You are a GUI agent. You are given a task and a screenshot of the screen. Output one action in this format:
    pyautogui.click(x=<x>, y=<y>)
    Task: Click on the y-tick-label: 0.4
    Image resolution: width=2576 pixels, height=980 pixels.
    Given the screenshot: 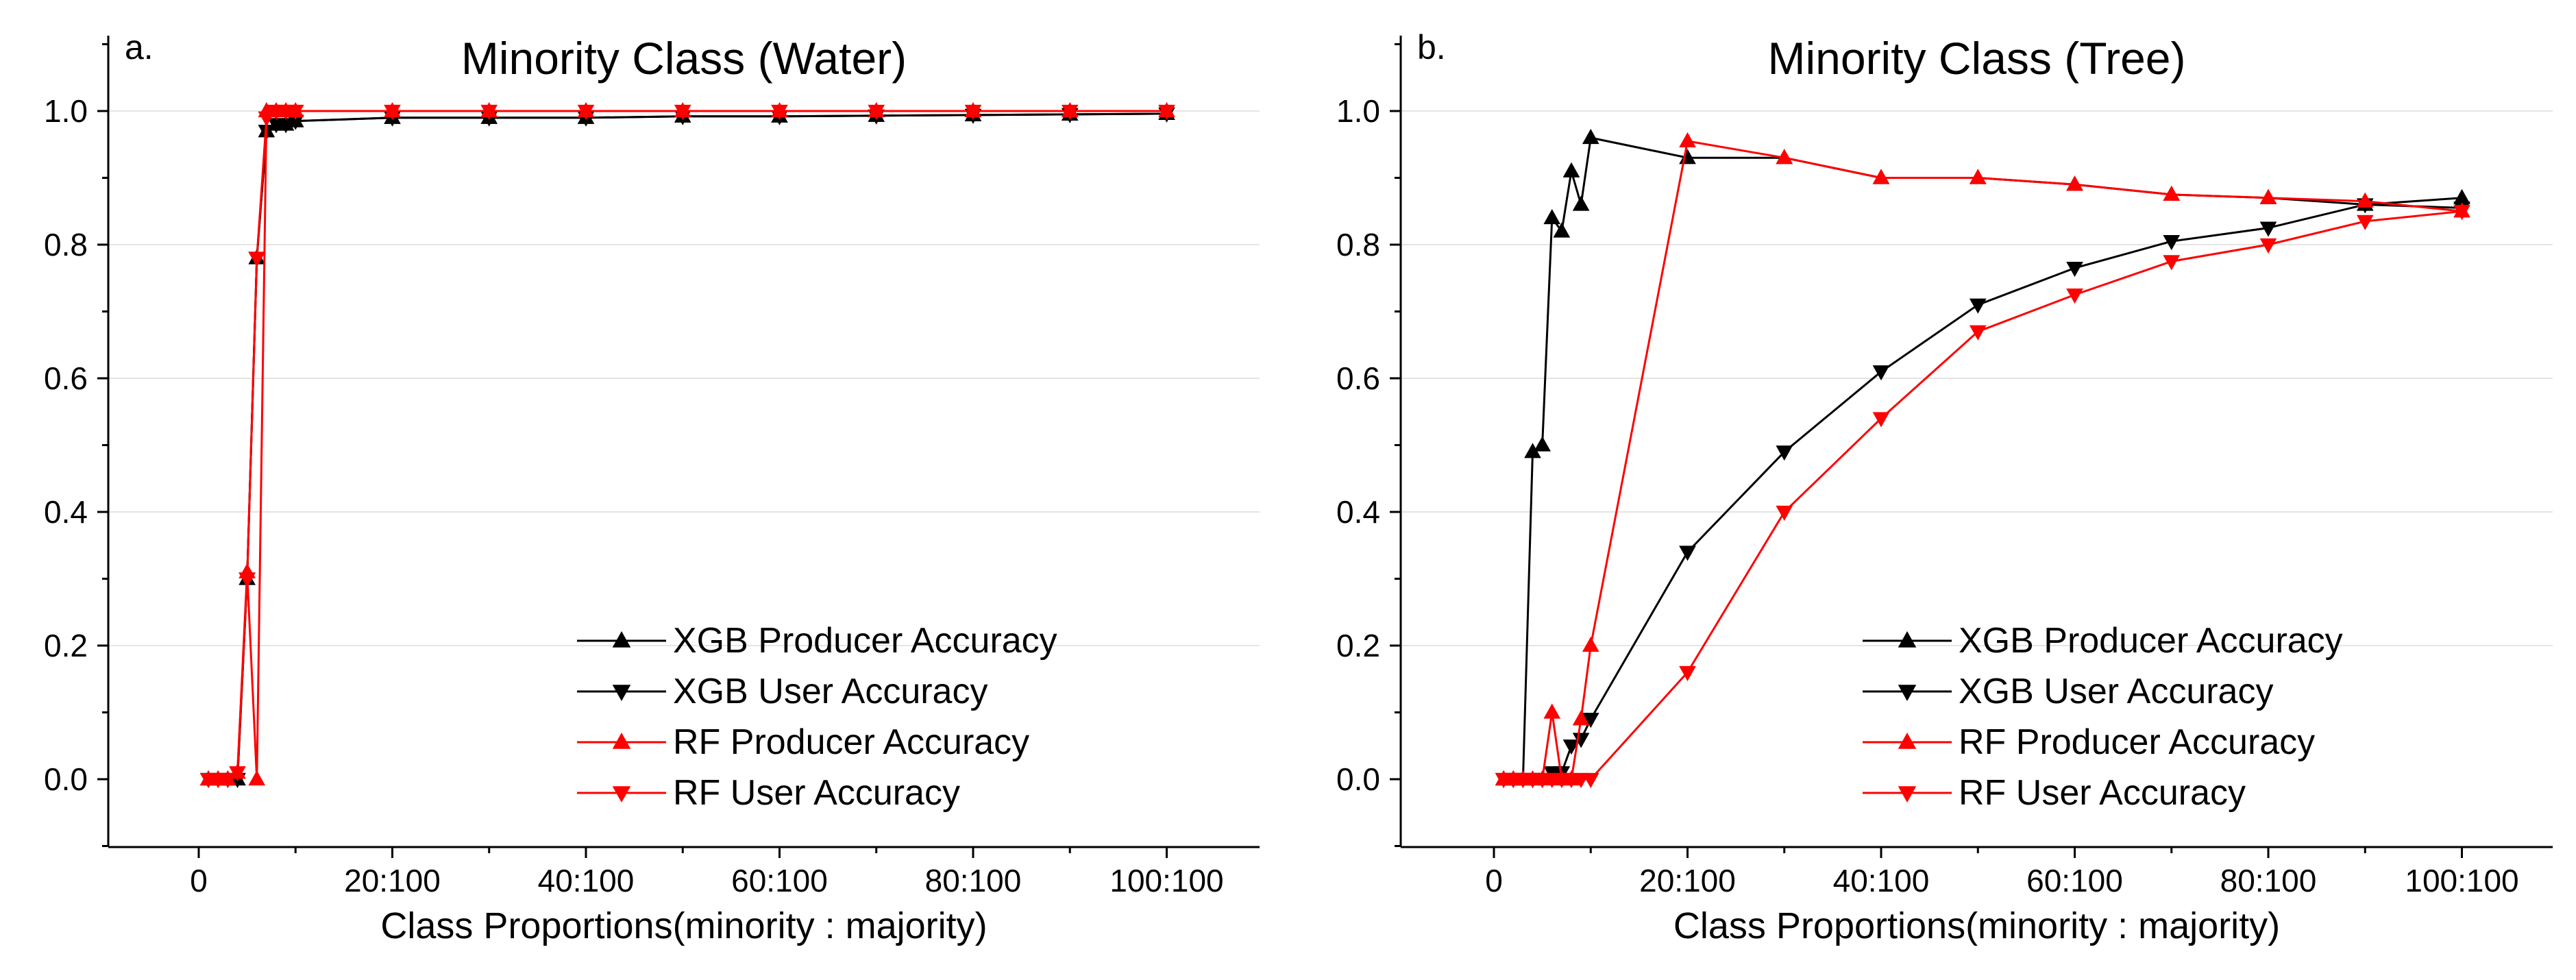 What is the action you would take?
    pyautogui.click(x=1358, y=512)
    